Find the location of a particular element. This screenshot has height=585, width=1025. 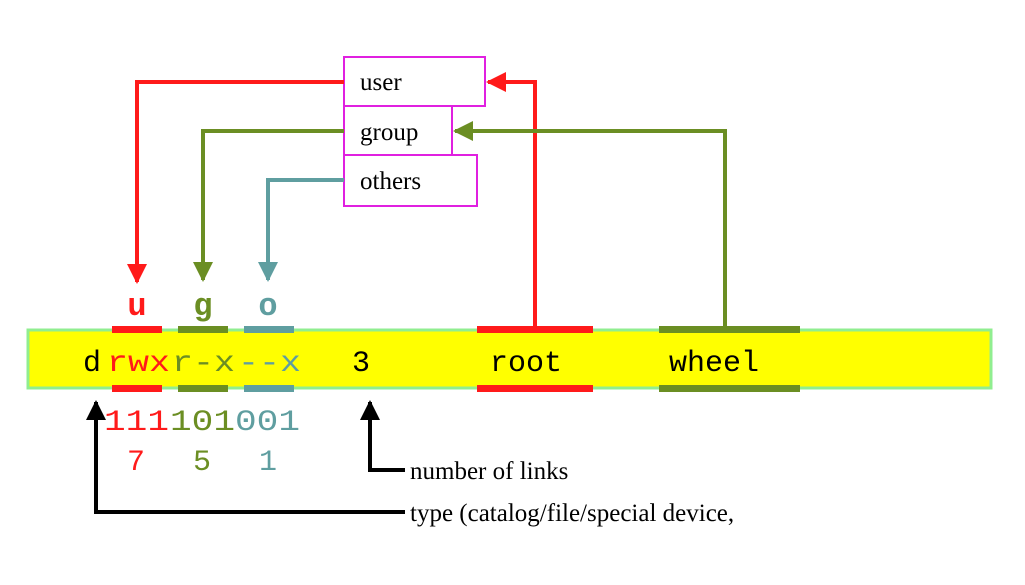

user-left-arrow is located at coordinates (235, 182).